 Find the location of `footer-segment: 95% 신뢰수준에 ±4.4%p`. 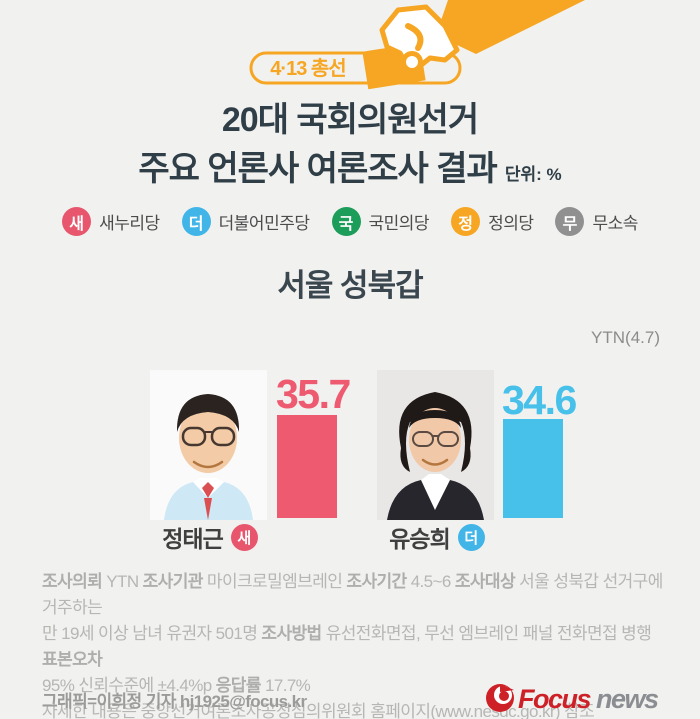

footer-segment: 95% 신뢰수준에 ±4.4%p is located at coordinates (129, 685).